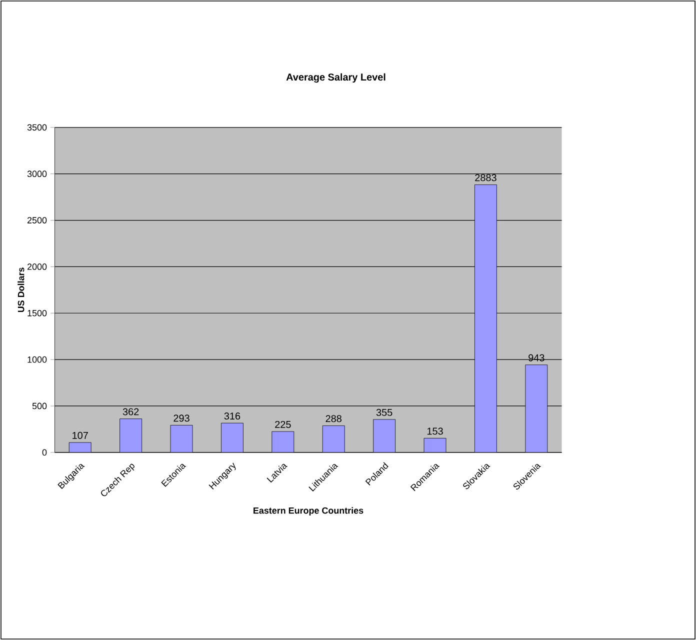  What do you see at coordinates (384, 412) in the screenshot?
I see `data-label: 355` at bounding box center [384, 412].